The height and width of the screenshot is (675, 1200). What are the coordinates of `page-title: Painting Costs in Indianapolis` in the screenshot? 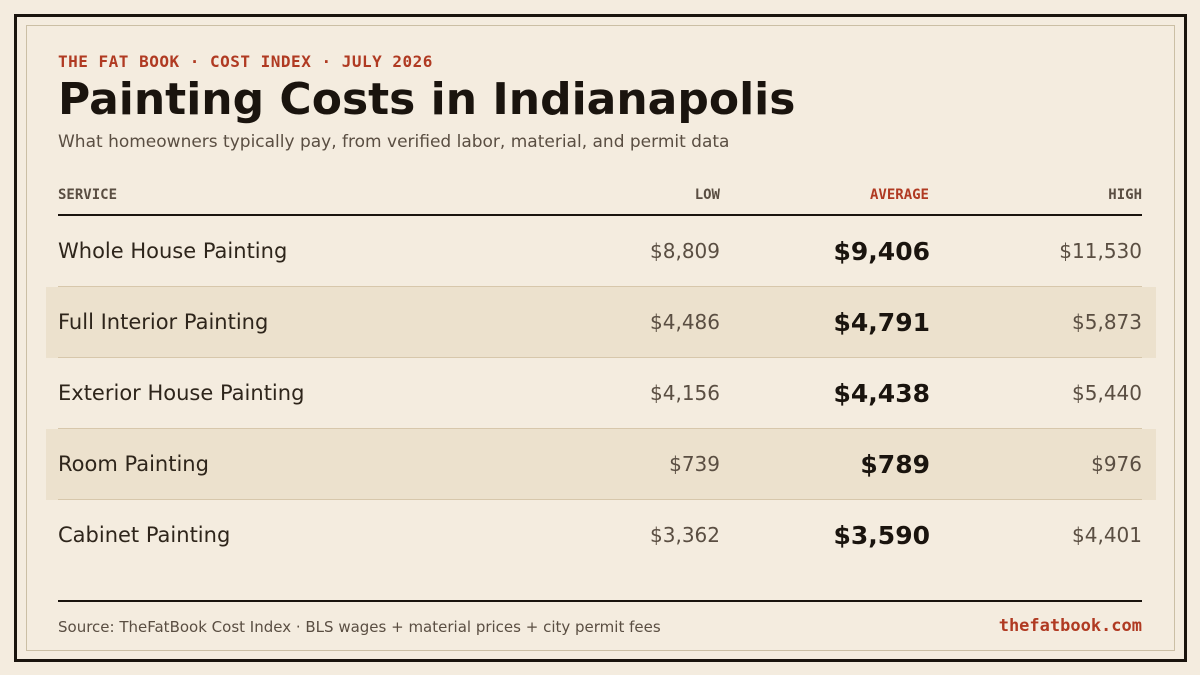 It's located at (427, 99).